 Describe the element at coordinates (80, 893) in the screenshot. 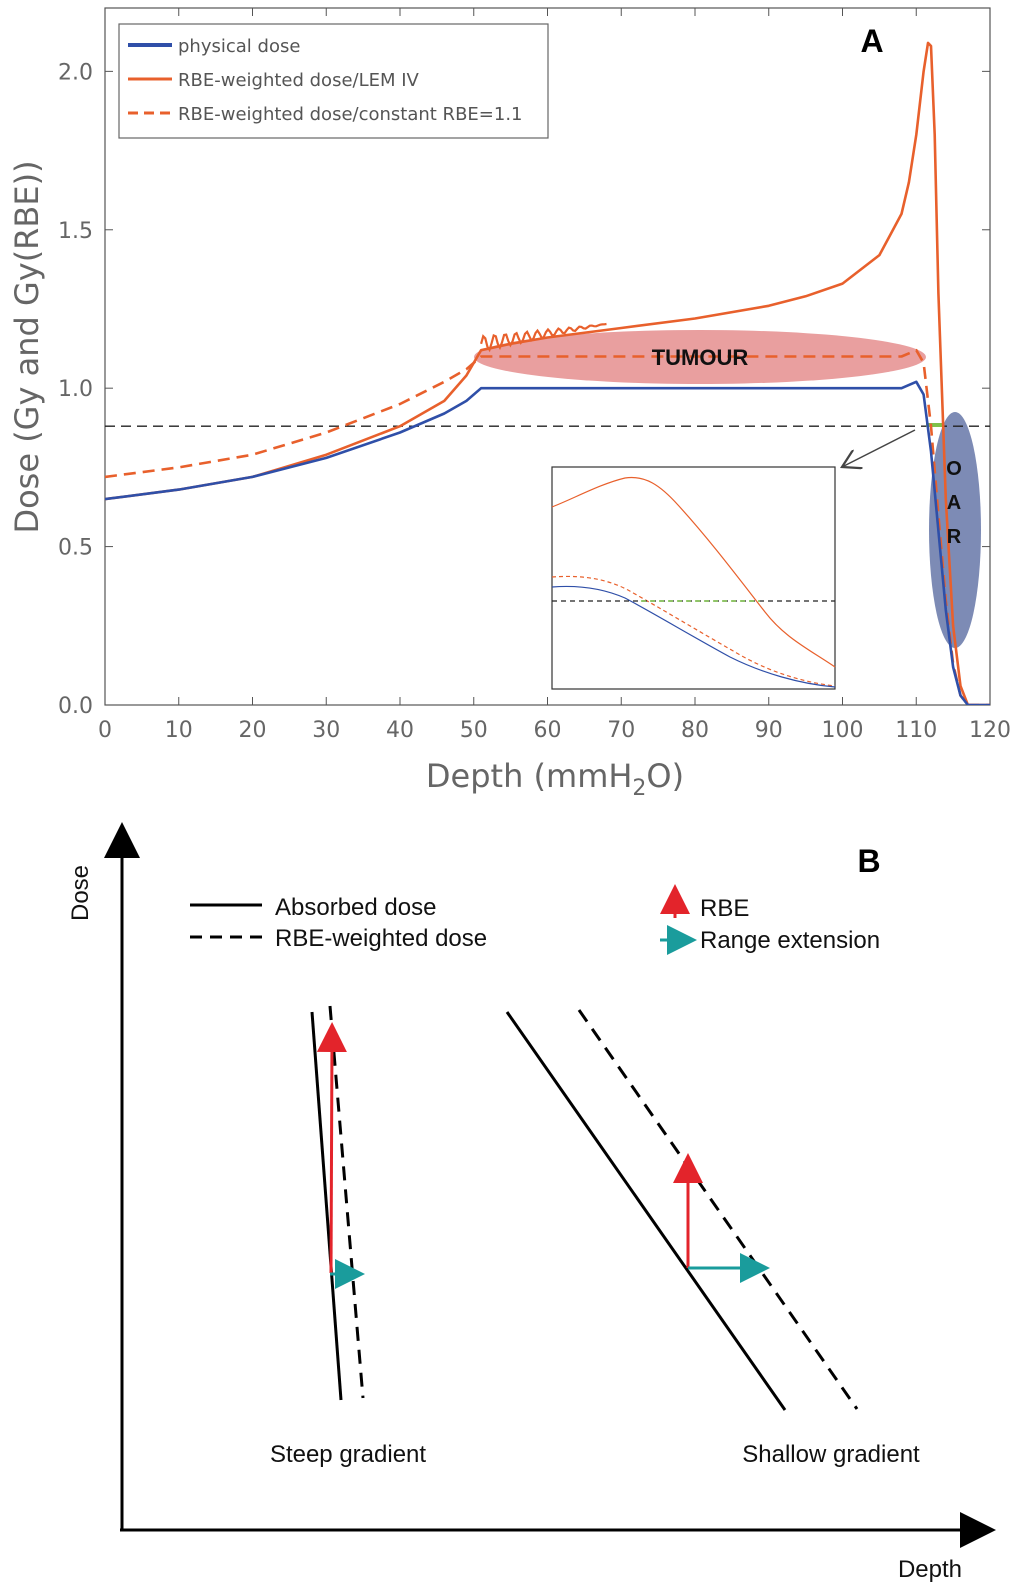

I see `b-y-axis-title: Dose` at that location.